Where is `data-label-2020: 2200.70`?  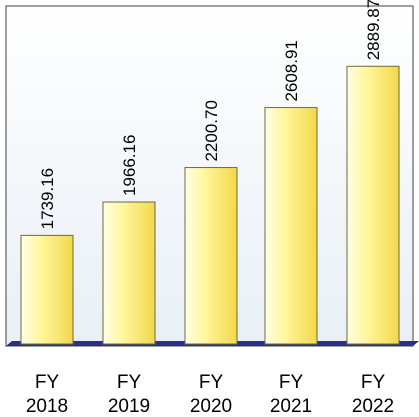
data-label-2020: 2200.70 is located at coordinates (211, 130).